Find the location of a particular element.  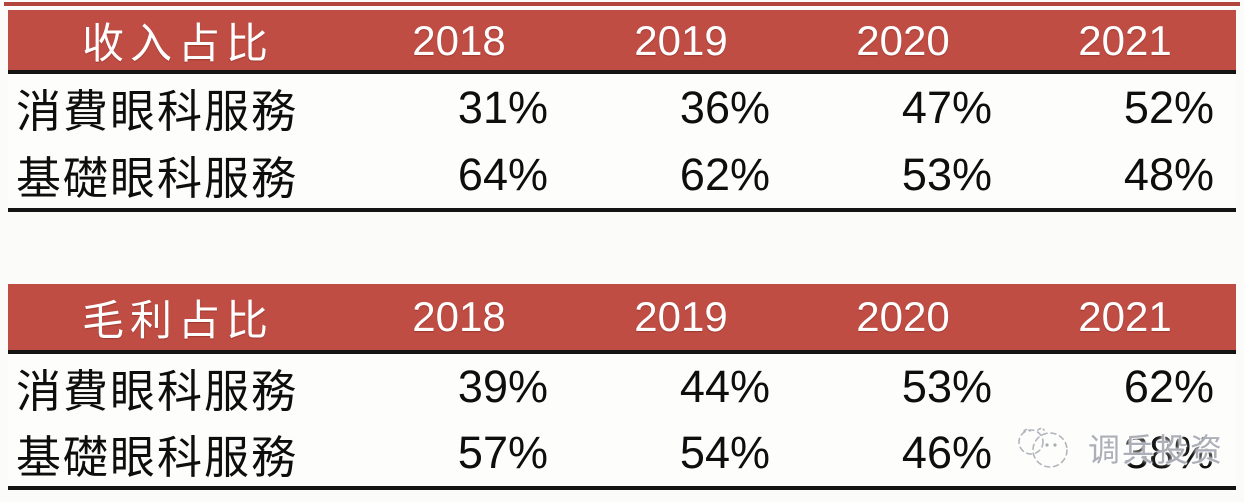

gross-year-header-2019: 2019 is located at coordinates (681, 316).